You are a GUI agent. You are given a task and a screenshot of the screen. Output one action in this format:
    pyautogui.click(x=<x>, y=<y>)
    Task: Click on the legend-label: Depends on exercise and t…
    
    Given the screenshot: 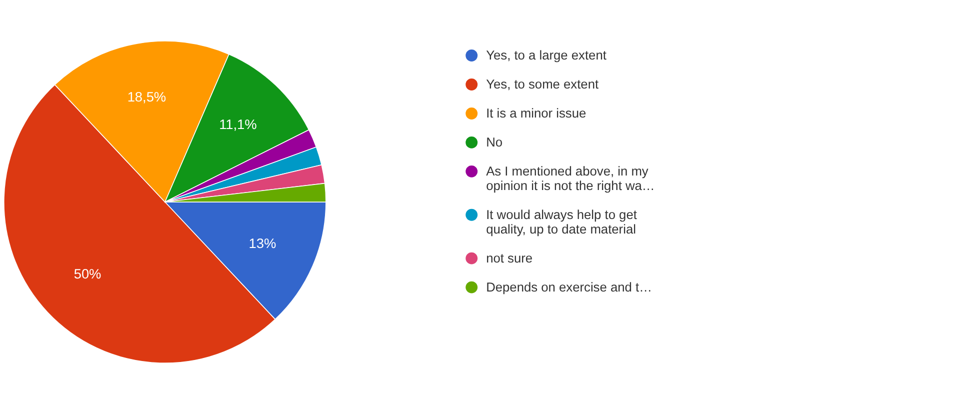 What is the action you would take?
    pyautogui.click(x=569, y=286)
    